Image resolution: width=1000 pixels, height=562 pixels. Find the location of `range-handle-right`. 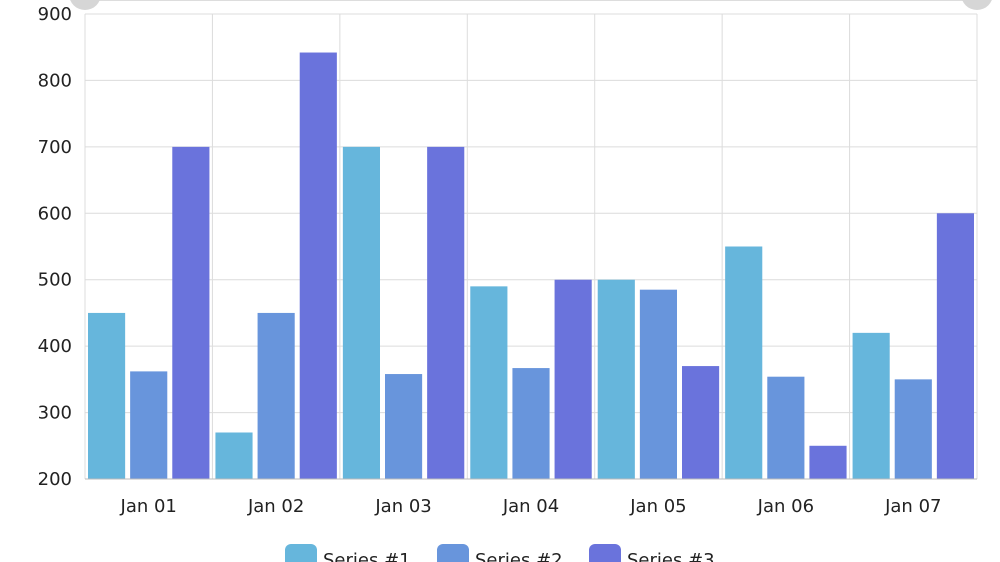

range-handle-right is located at coordinates (977, 5).